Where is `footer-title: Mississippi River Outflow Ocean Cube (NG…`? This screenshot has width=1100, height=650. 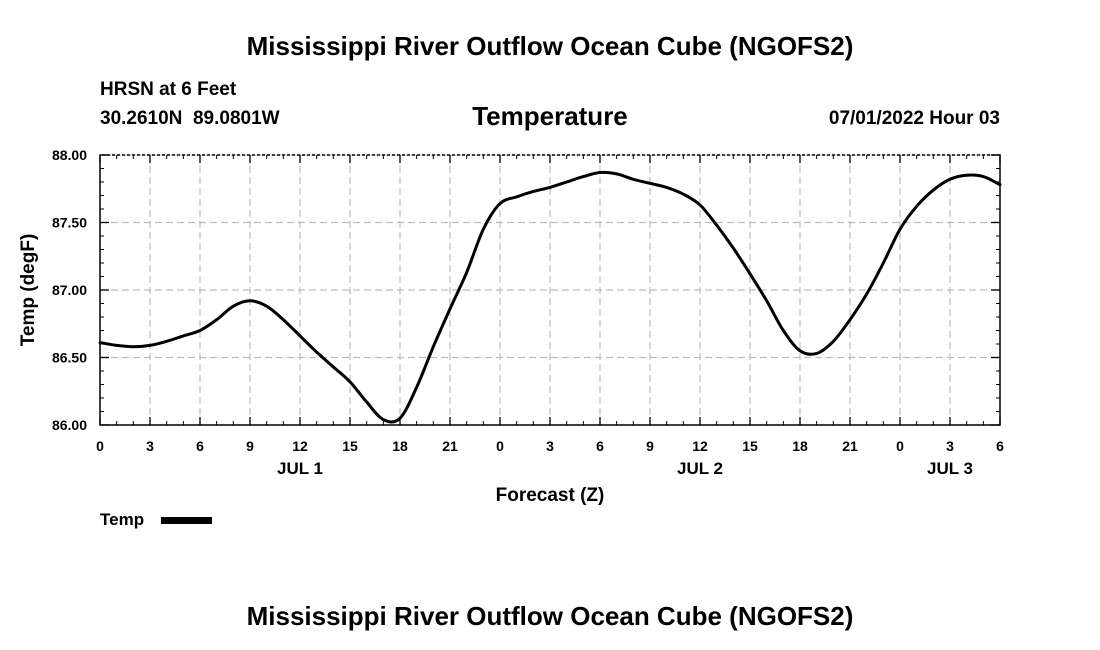 footer-title: Mississippi River Outflow Ocean Cube (NG… is located at coordinates (550, 616).